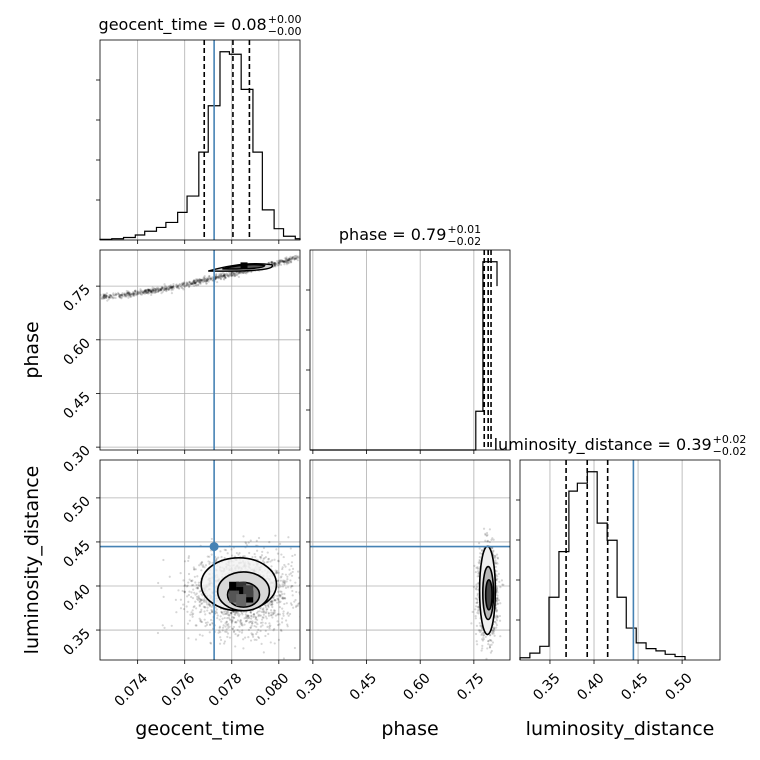 The image size is (760, 760). What do you see at coordinates (32, 560) in the screenshot?
I see `y-axis-label-luminosity_distance: luminosity_distance` at bounding box center [32, 560].